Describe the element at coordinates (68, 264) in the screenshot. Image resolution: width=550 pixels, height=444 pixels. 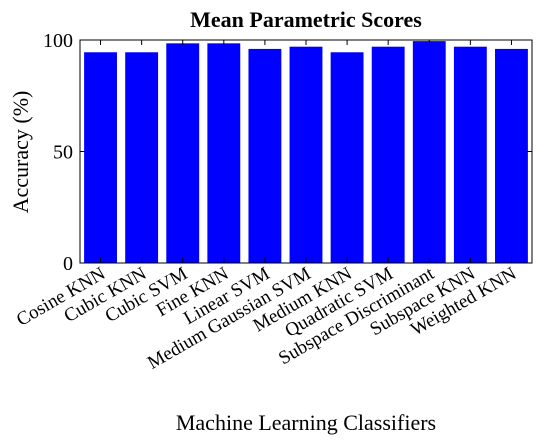
I see `y-tick-label-0: 0` at that location.